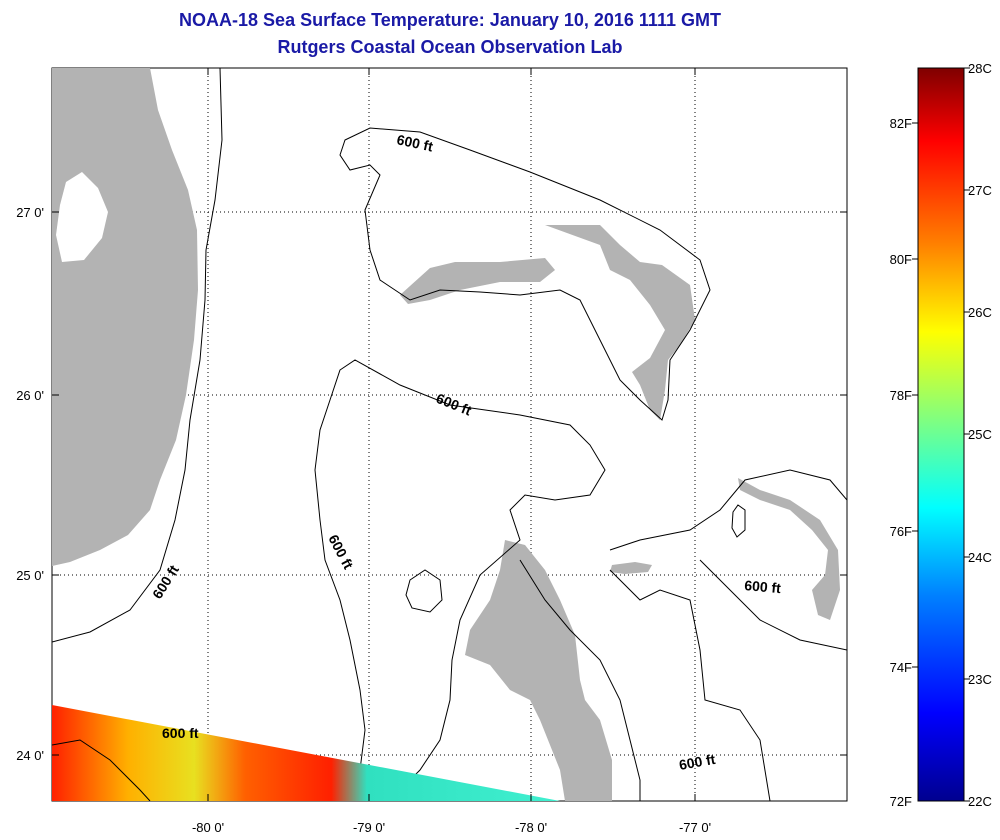 The height and width of the screenshot is (840, 1000). I want to click on x-tick-label: -79 0', so click(369, 827).